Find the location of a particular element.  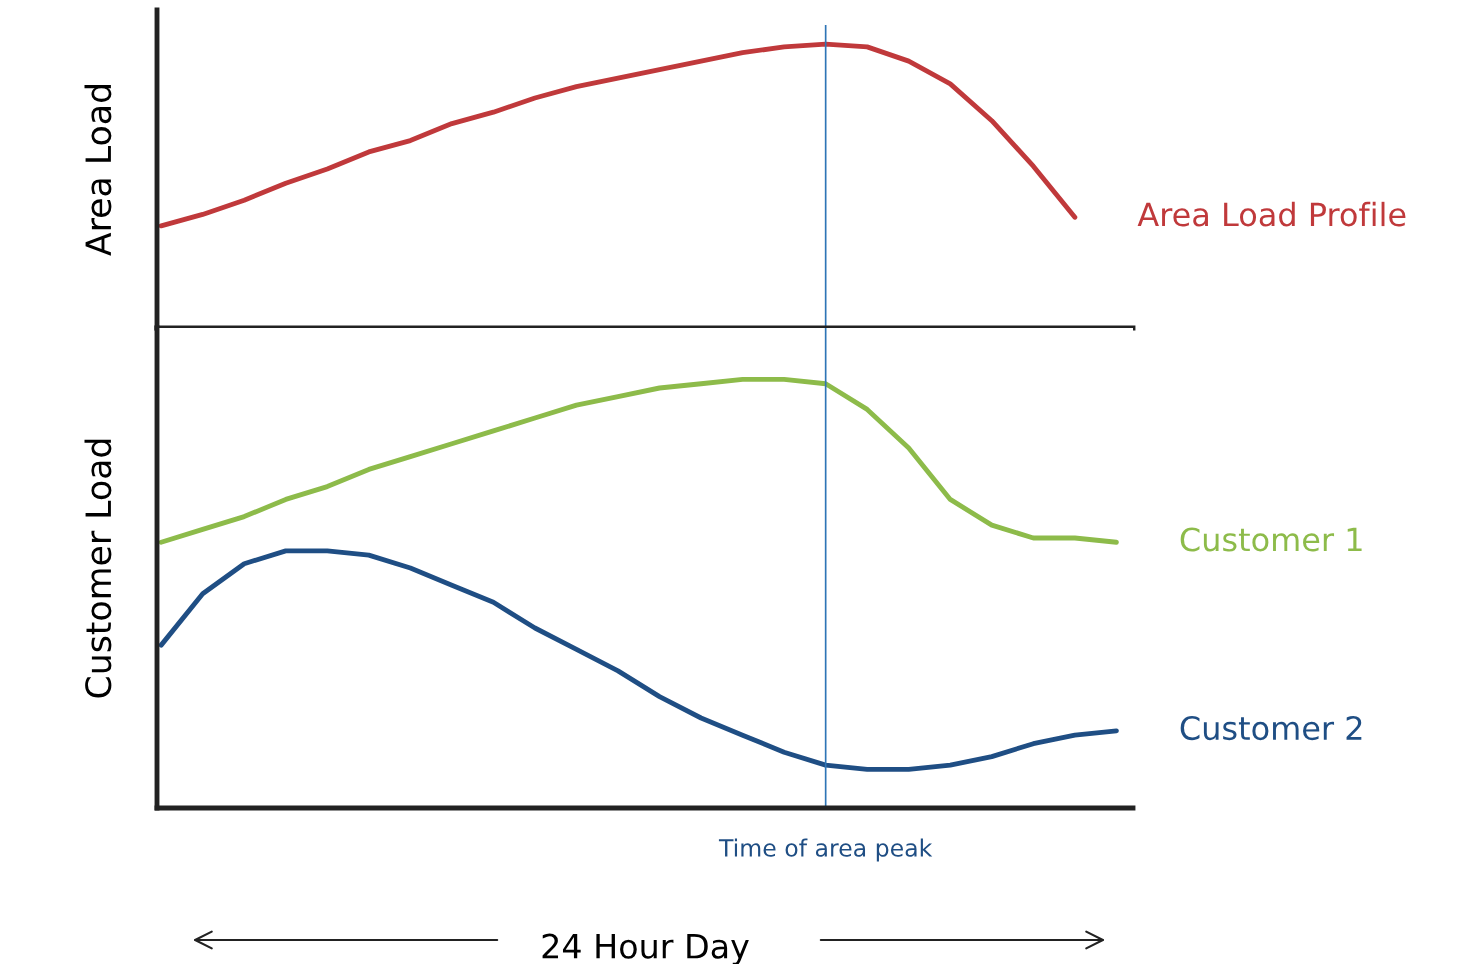

y-axis-title: Customer Load is located at coordinates (98, 568).